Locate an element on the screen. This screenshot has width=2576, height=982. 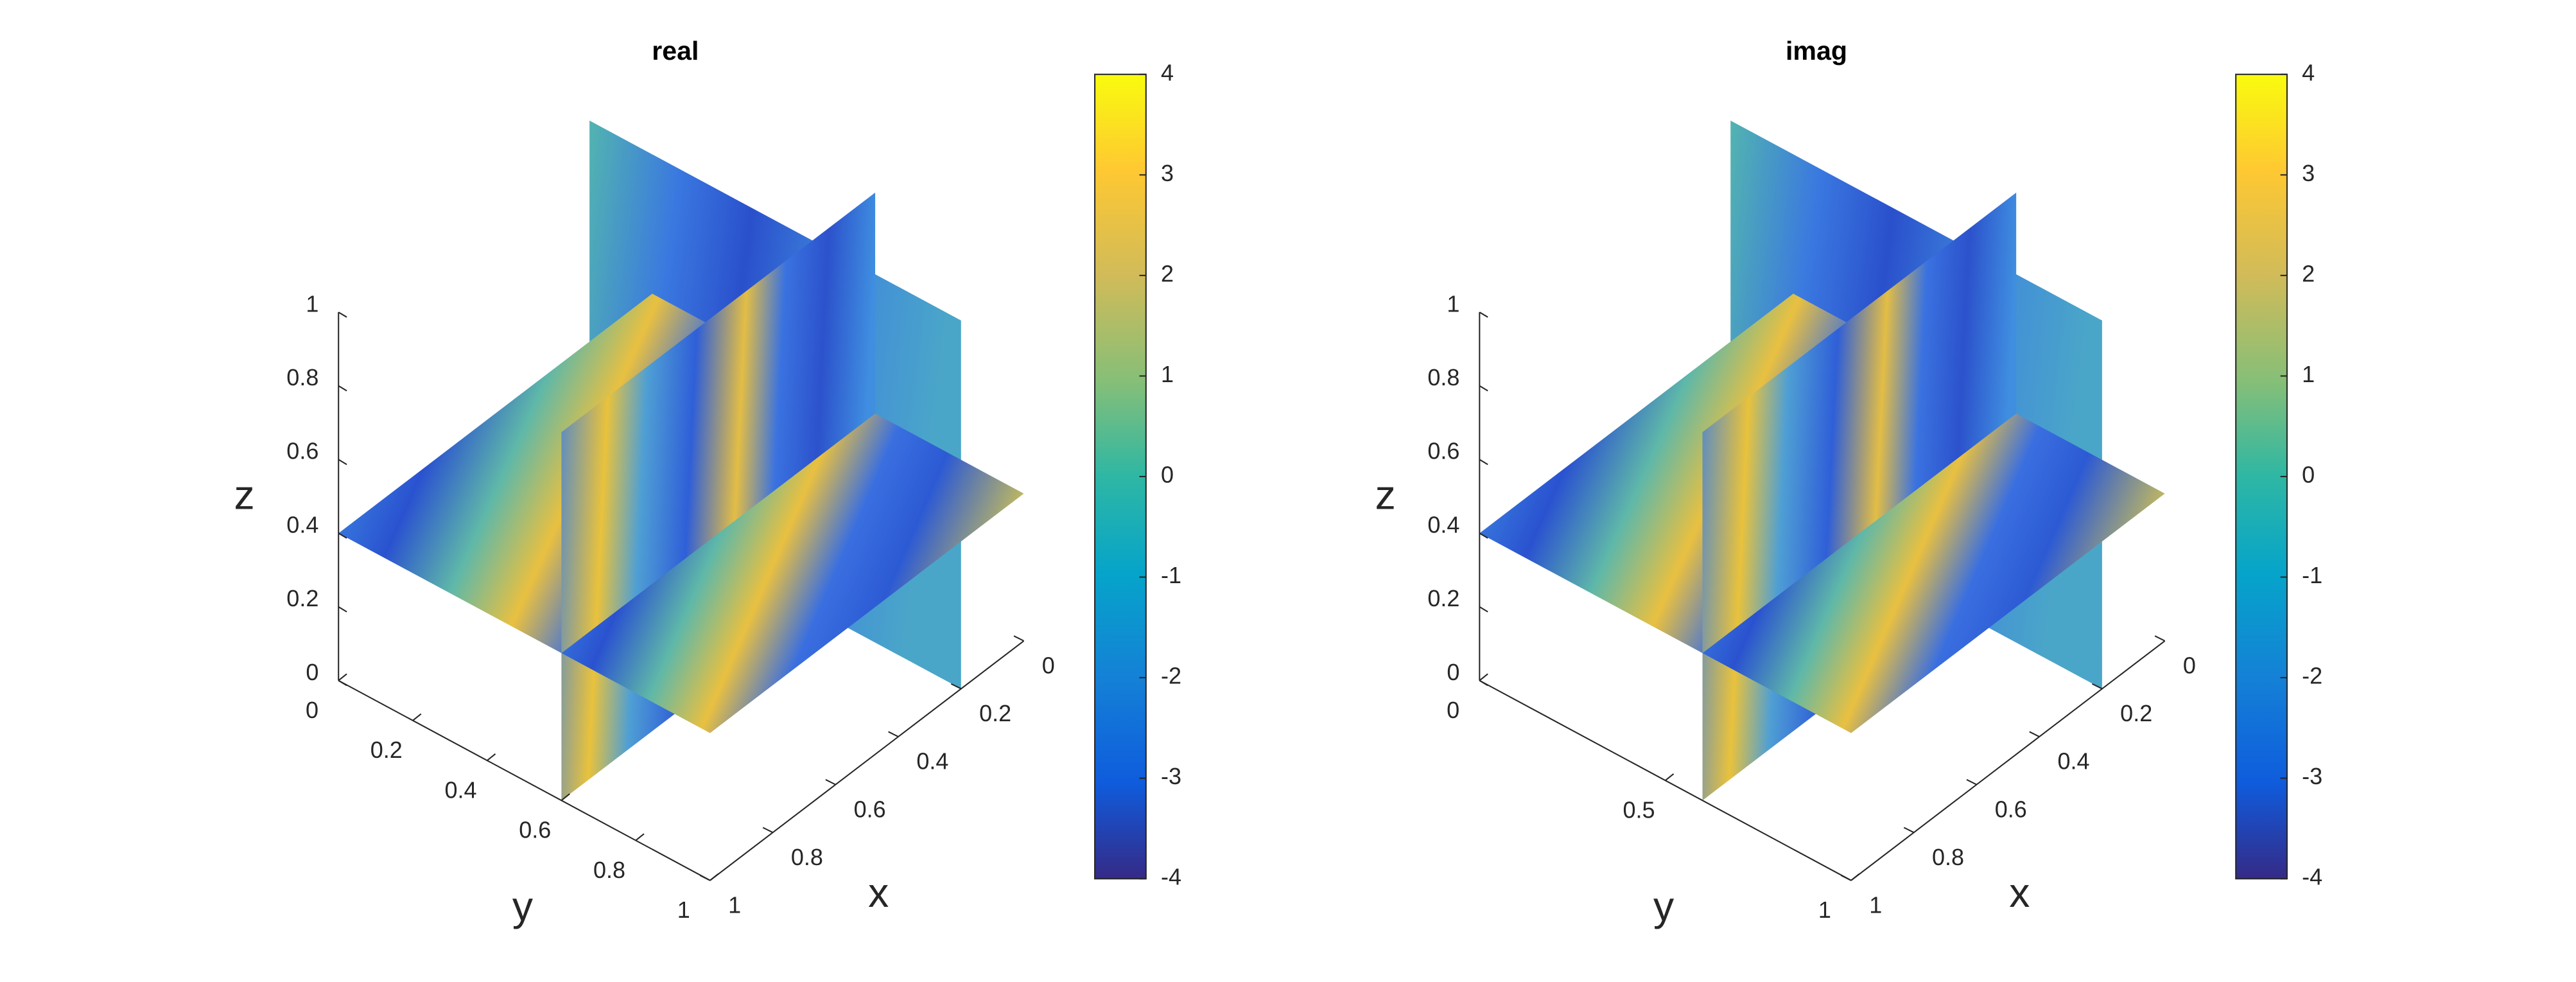
title: imag is located at coordinates (1816, 51).